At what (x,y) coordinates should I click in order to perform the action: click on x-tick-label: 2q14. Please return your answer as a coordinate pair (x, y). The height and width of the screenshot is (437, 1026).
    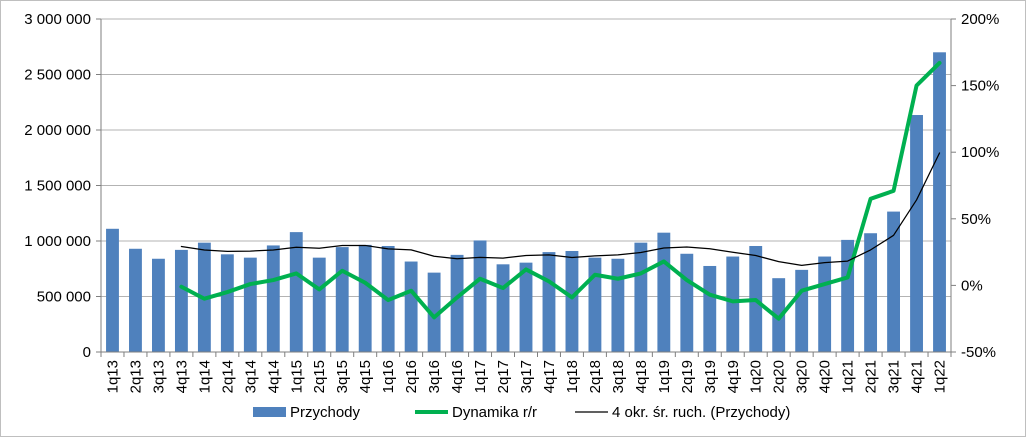
    Looking at the image, I should click on (227, 376).